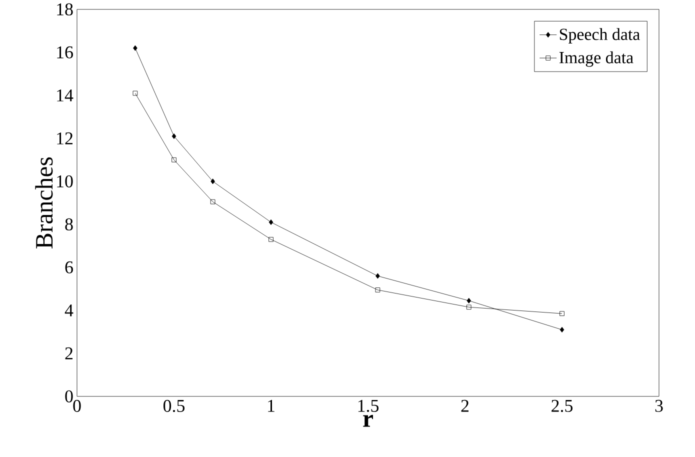 This screenshot has height=457, width=695. What do you see at coordinates (65, 52) in the screenshot?
I see `y-tick-label: 16` at bounding box center [65, 52].